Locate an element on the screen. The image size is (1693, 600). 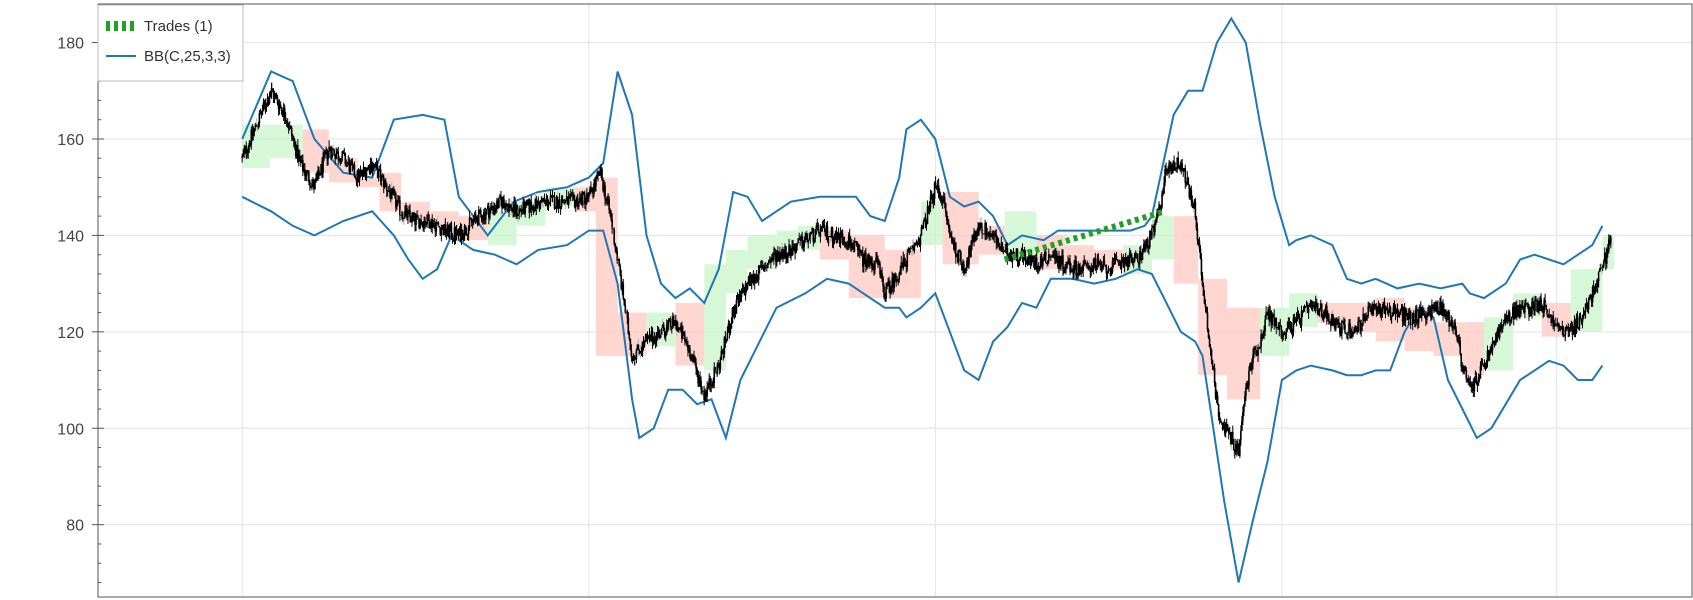
legend: Trades (1) BB(C,25,3,3) is located at coordinates (170, 43).